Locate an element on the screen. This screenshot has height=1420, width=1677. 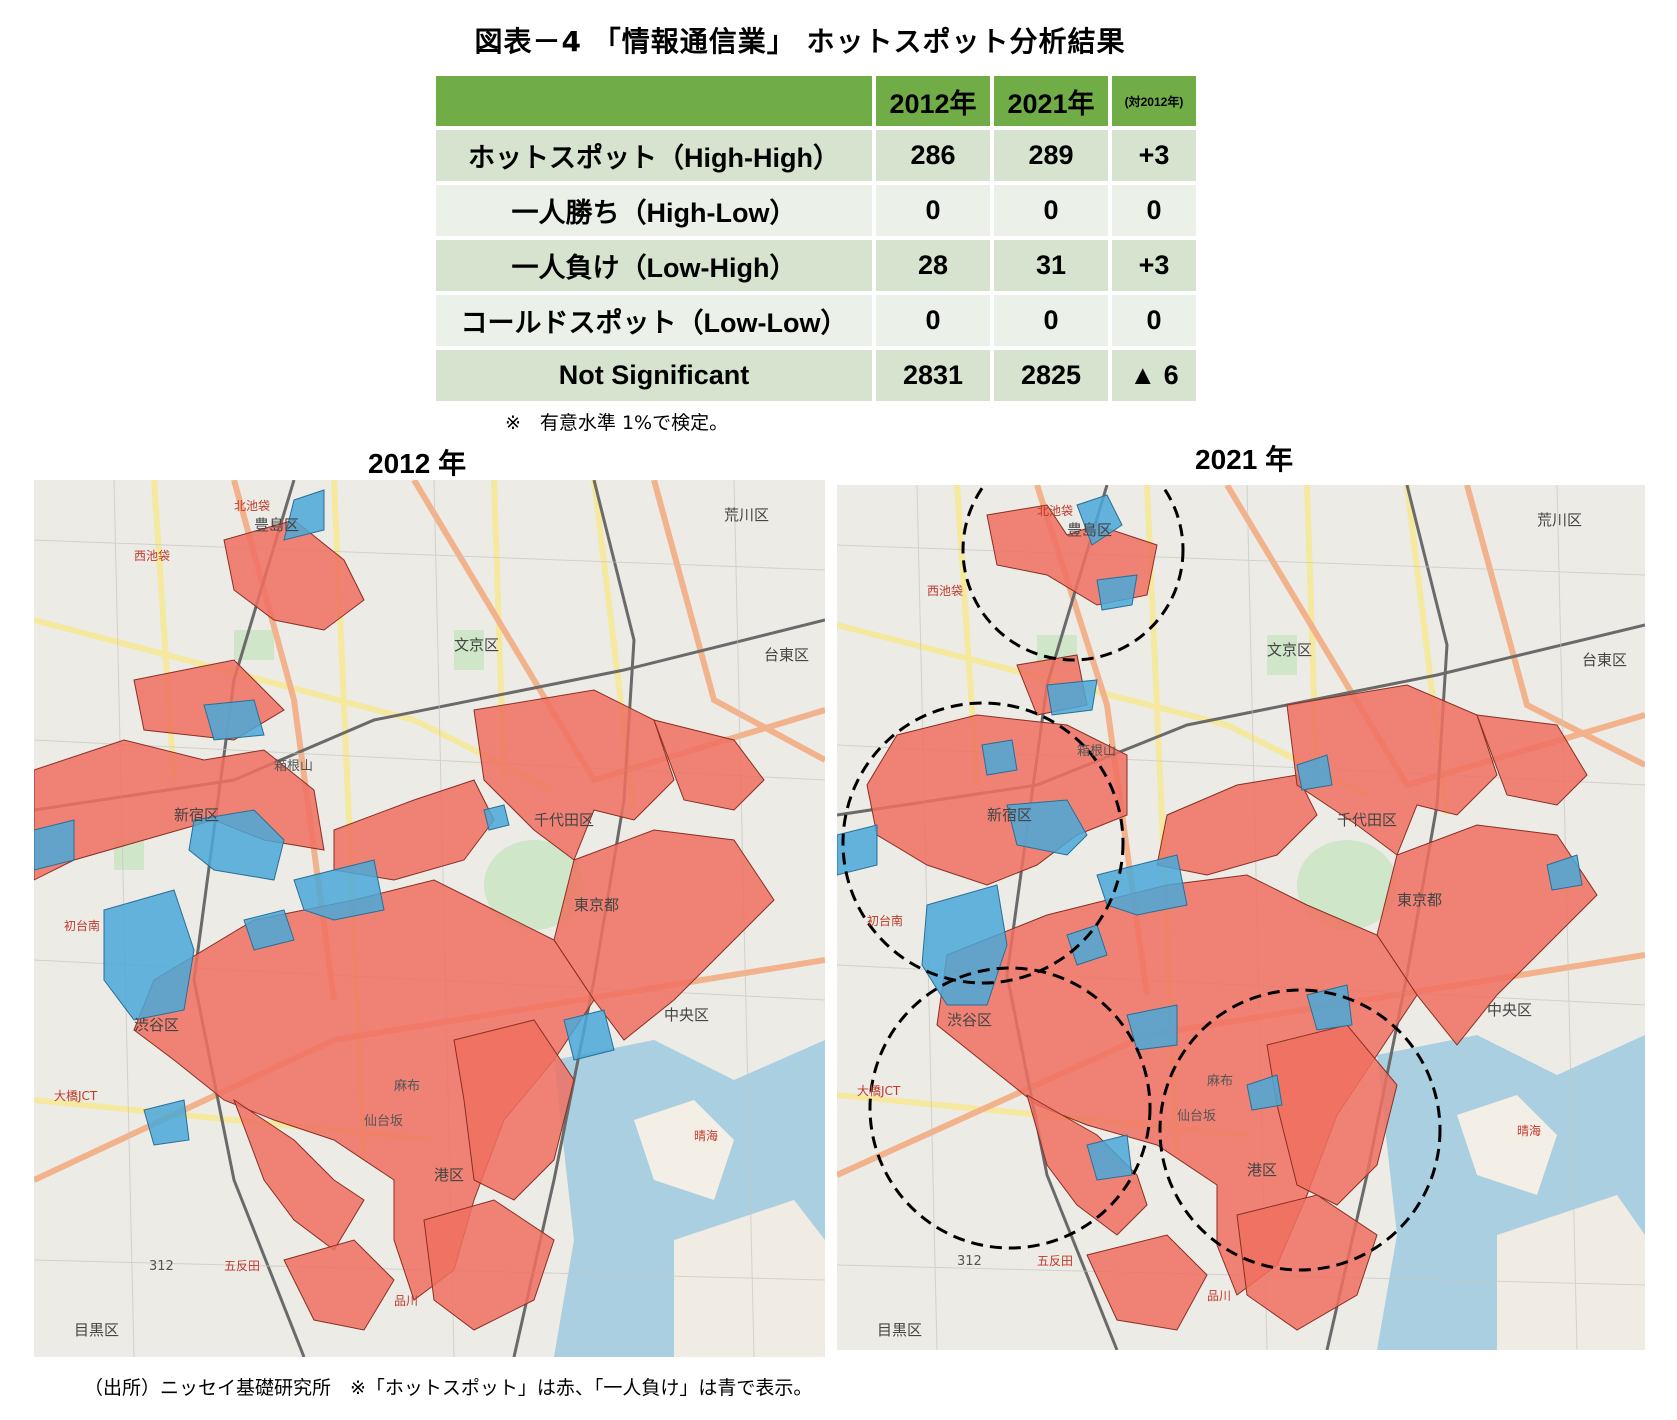
cell-2021: 31 is located at coordinates (1051, 265).